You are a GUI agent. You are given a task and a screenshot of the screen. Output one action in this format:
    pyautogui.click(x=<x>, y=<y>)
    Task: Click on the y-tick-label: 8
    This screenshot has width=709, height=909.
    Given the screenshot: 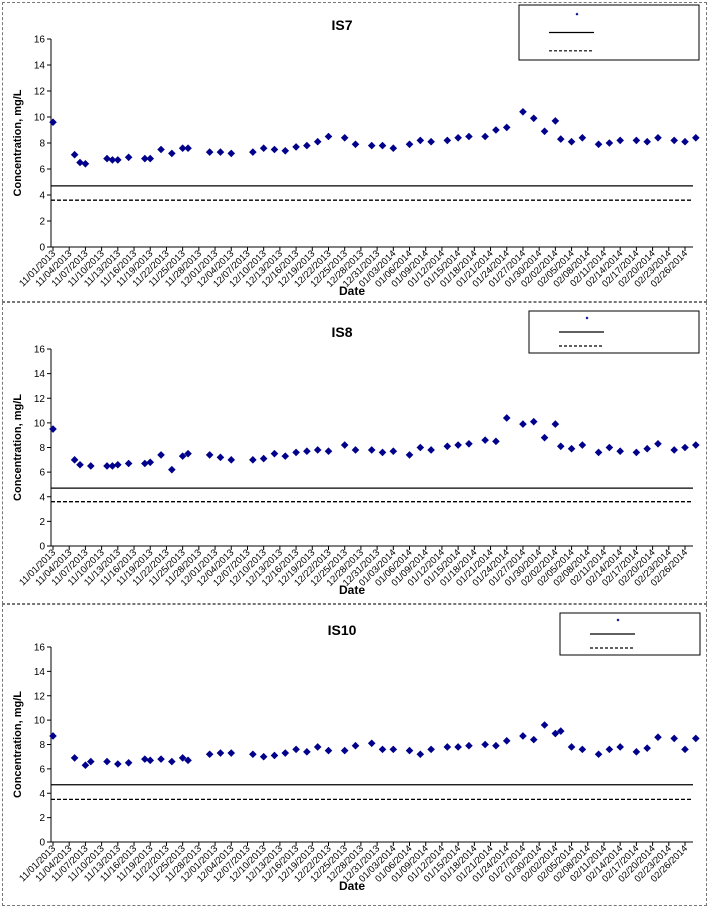 What is the action you would take?
    pyautogui.click(x=42, y=144)
    